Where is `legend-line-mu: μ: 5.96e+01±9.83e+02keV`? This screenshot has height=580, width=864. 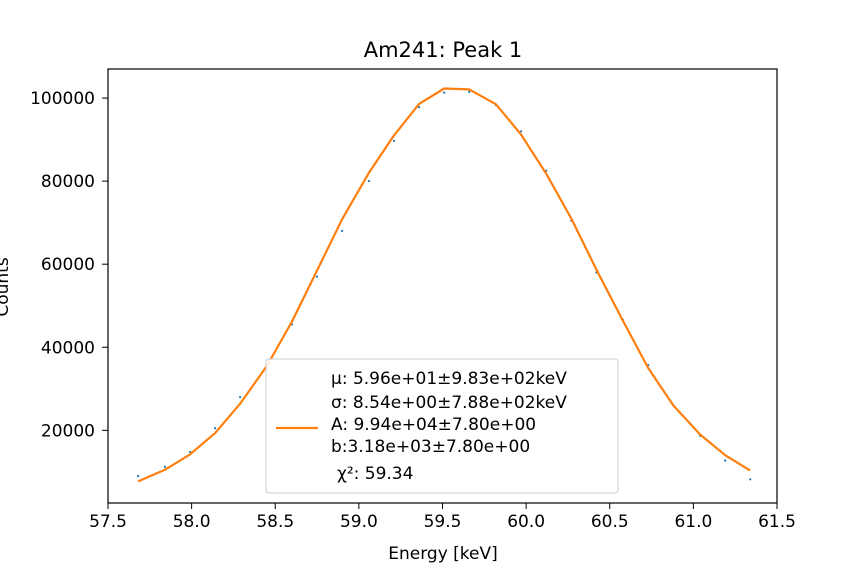 legend-line-mu: μ: 5.96e+01±9.83e+02keV is located at coordinates (449, 379).